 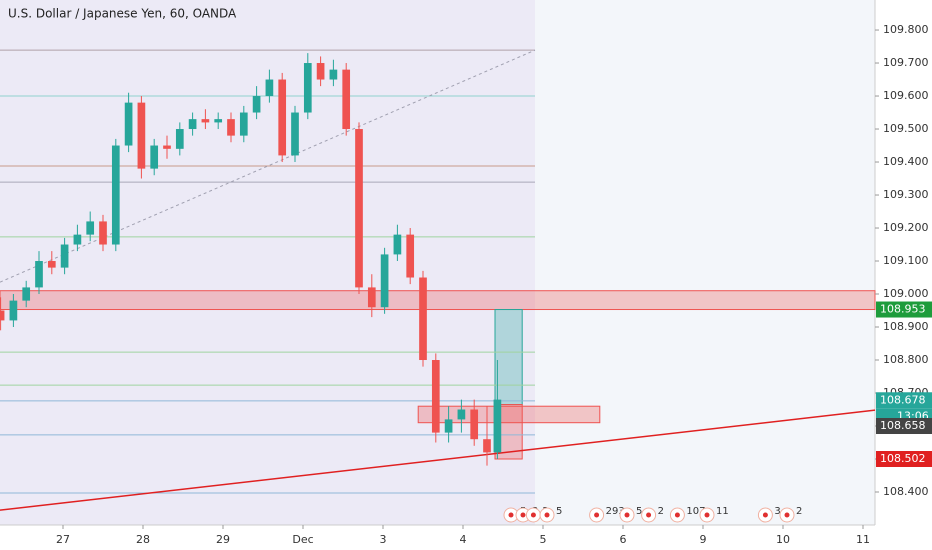 I want to click on y-tick-label: 109.000, so click(x=906, y=293).